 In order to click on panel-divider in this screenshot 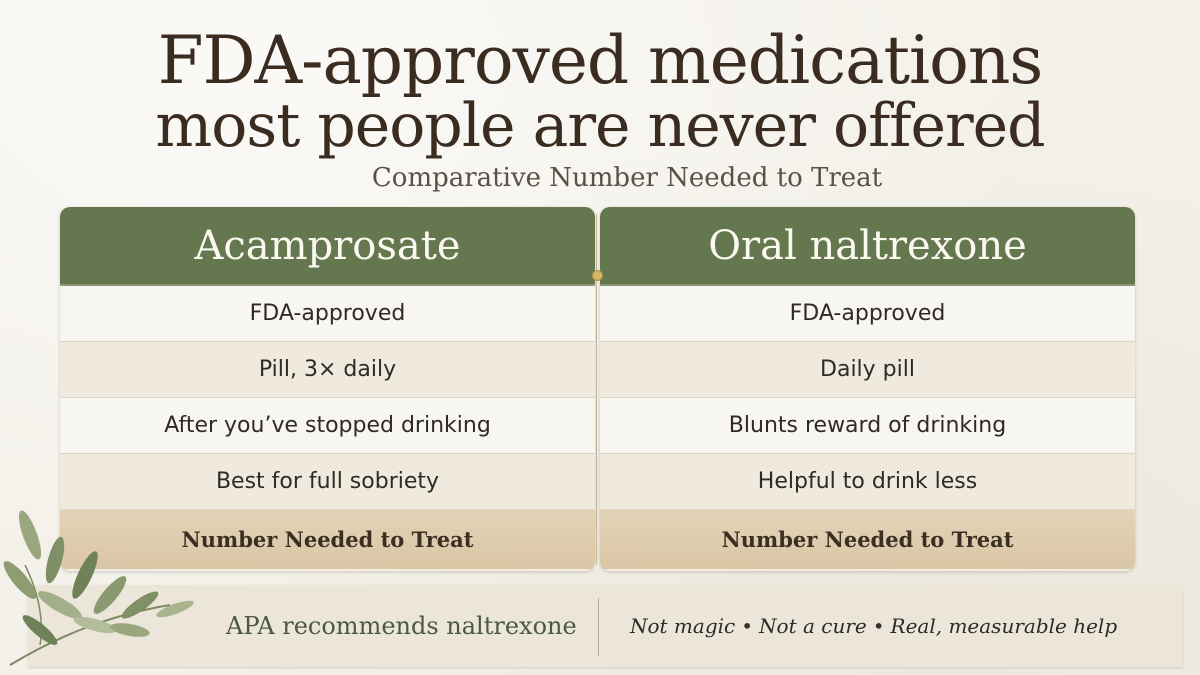, I will do `click(596, 389)`.